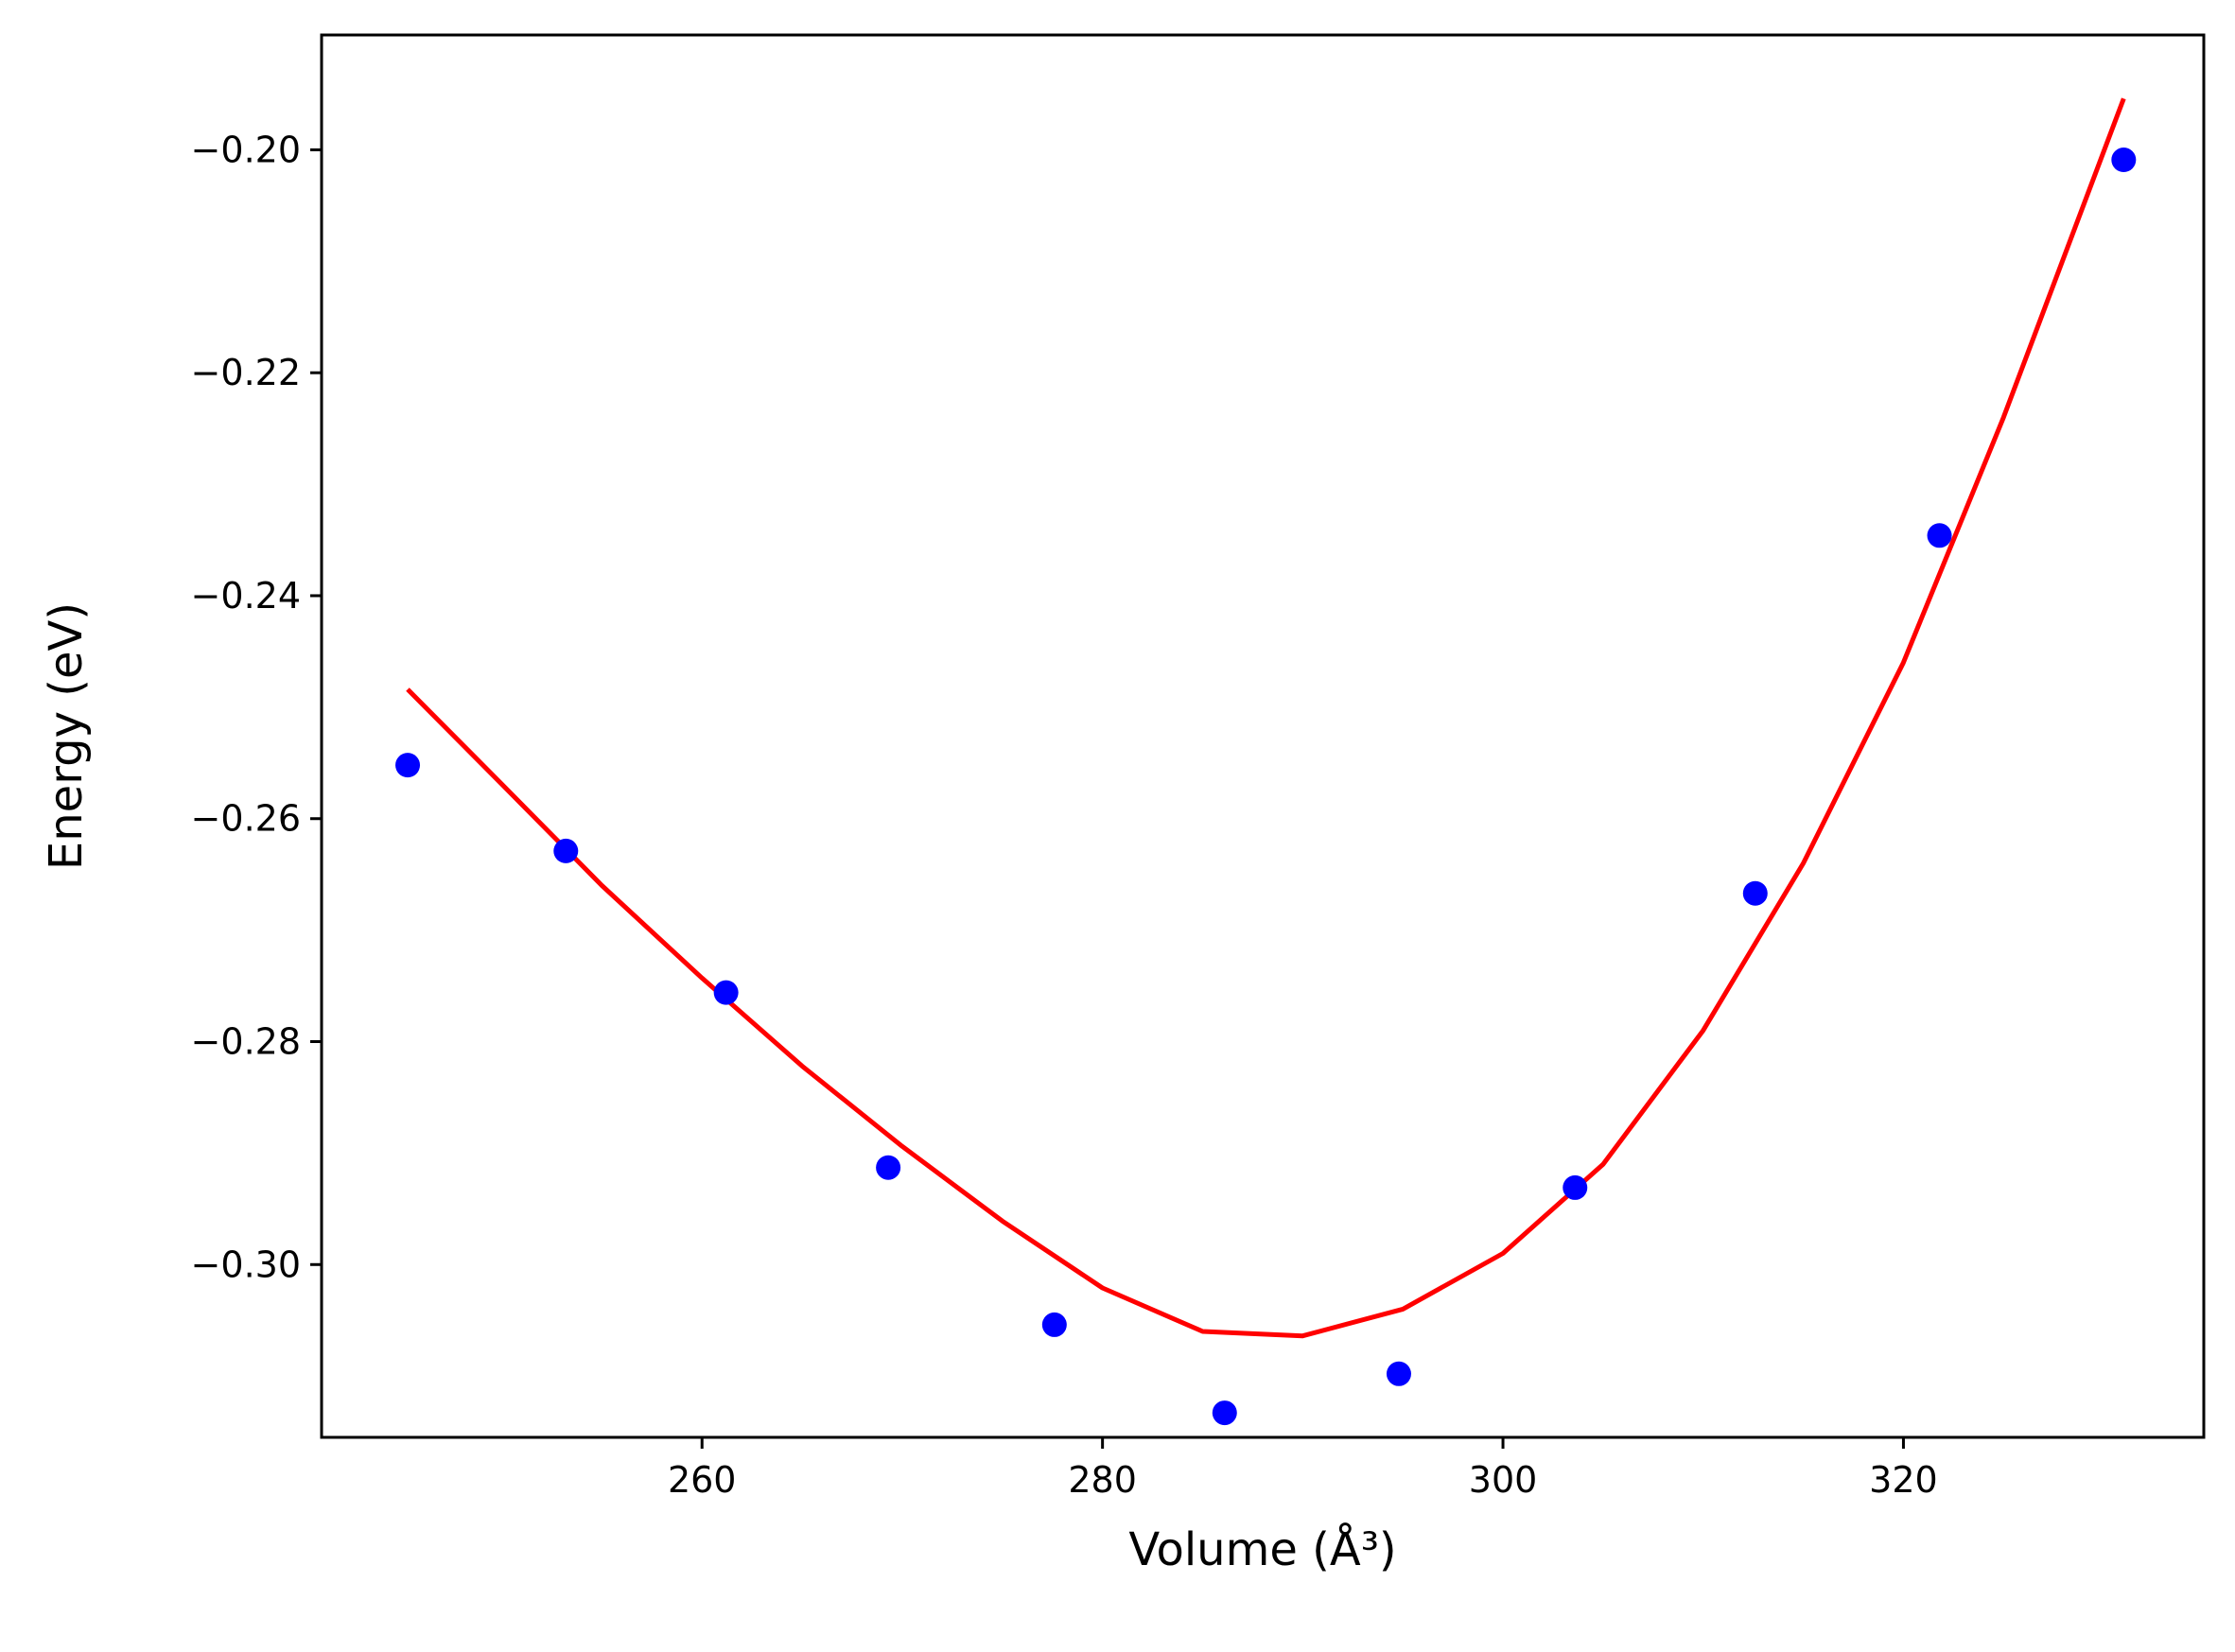  What do you see at coordinates (256, 707) in the screenshot?
I see `y-axis-ticks: −0.20 −0.22 −0.24 −0.26 −0.28 −0.30` at bounding box center [256, 707].